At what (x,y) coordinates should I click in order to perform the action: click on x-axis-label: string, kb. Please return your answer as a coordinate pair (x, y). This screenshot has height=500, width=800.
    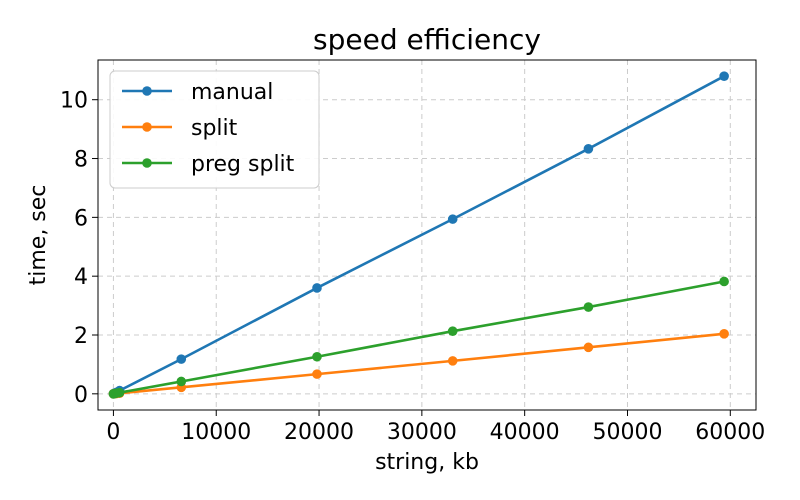
    Looking at the image, I should click on (427, 462).